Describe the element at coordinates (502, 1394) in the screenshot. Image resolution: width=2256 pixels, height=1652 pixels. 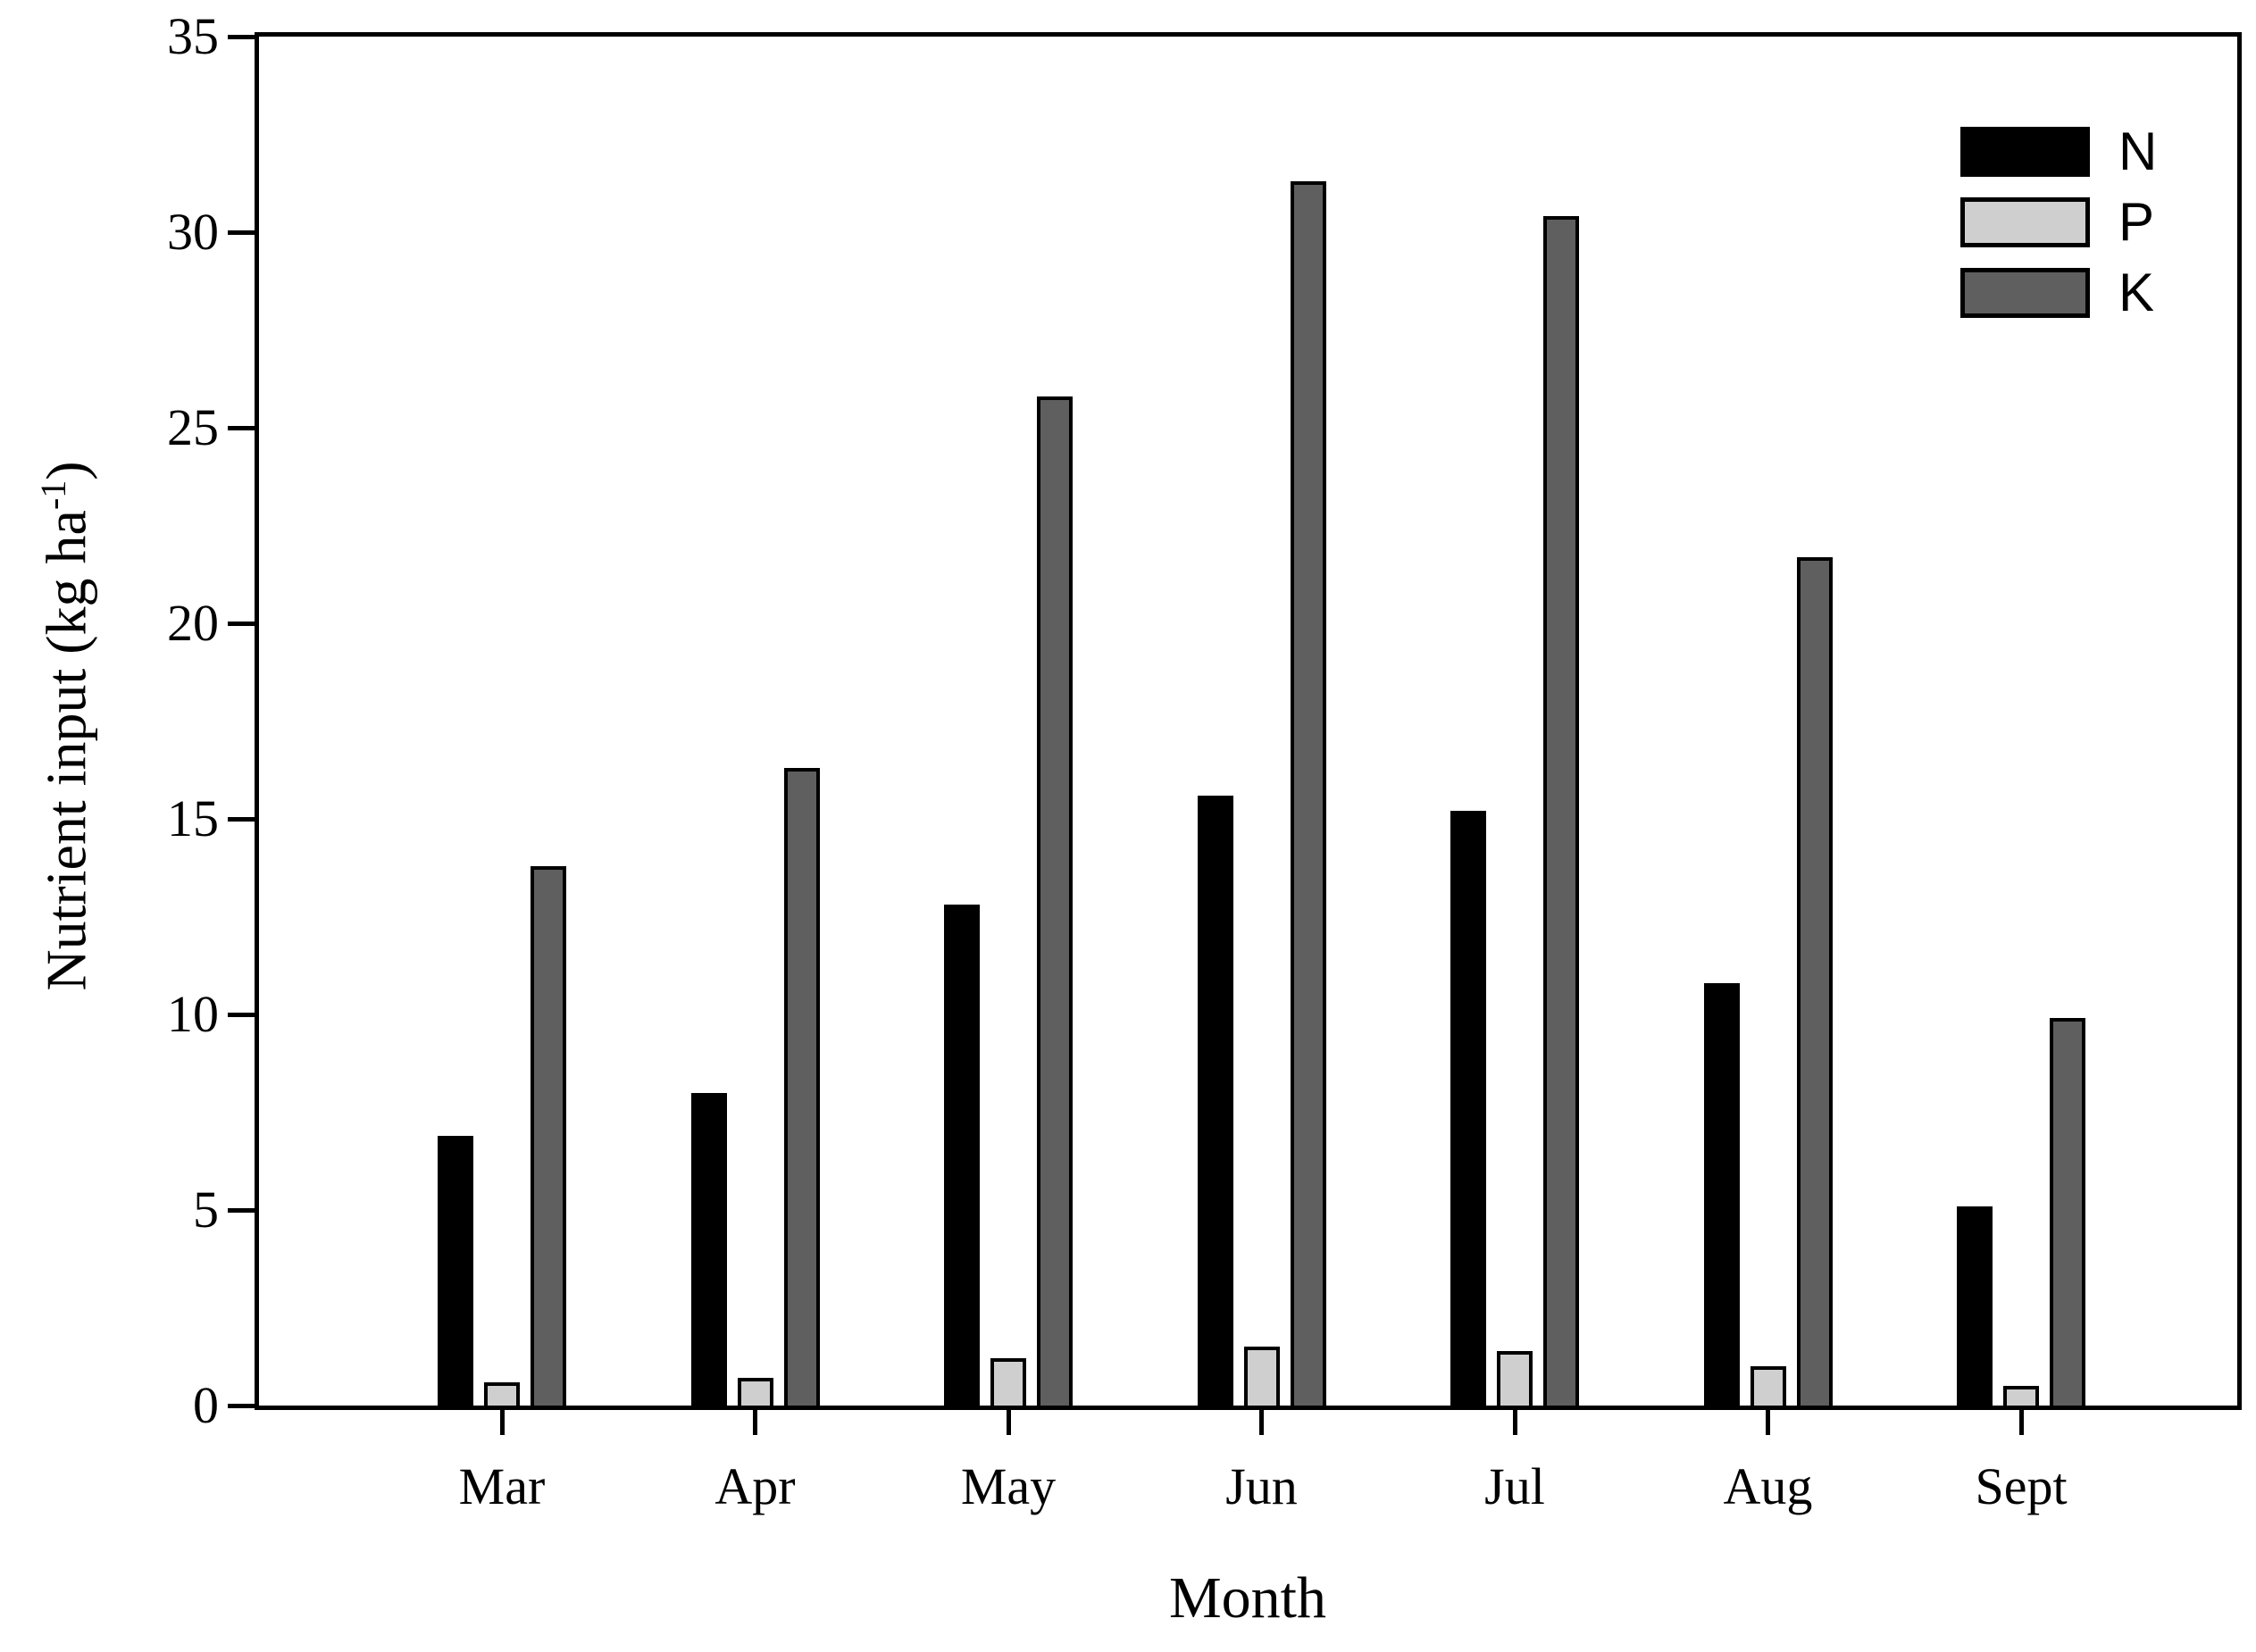
I see `bar-P-Mar` at that location.